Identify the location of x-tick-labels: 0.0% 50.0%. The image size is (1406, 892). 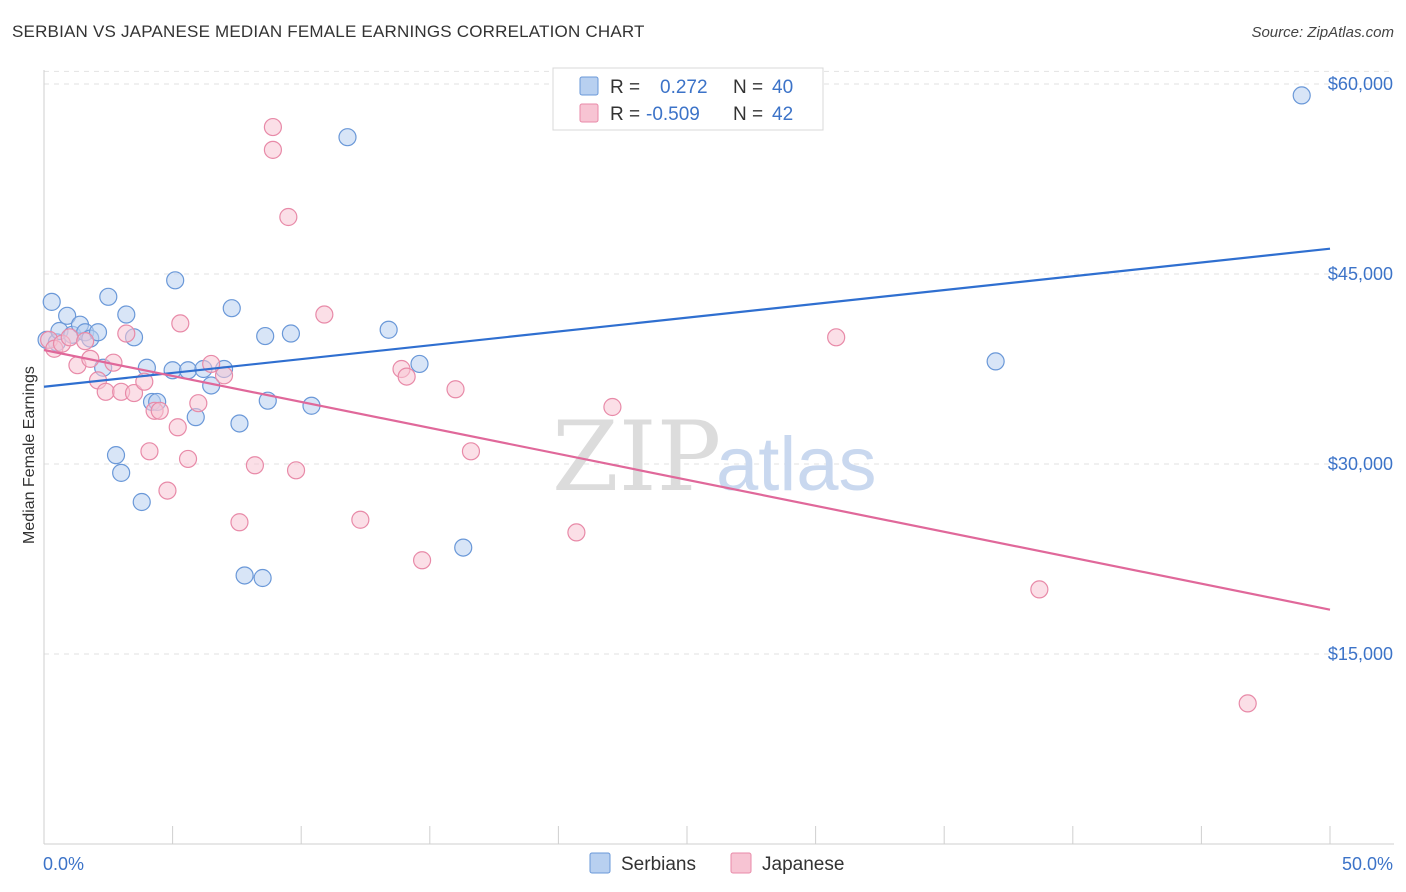
(718, 864).